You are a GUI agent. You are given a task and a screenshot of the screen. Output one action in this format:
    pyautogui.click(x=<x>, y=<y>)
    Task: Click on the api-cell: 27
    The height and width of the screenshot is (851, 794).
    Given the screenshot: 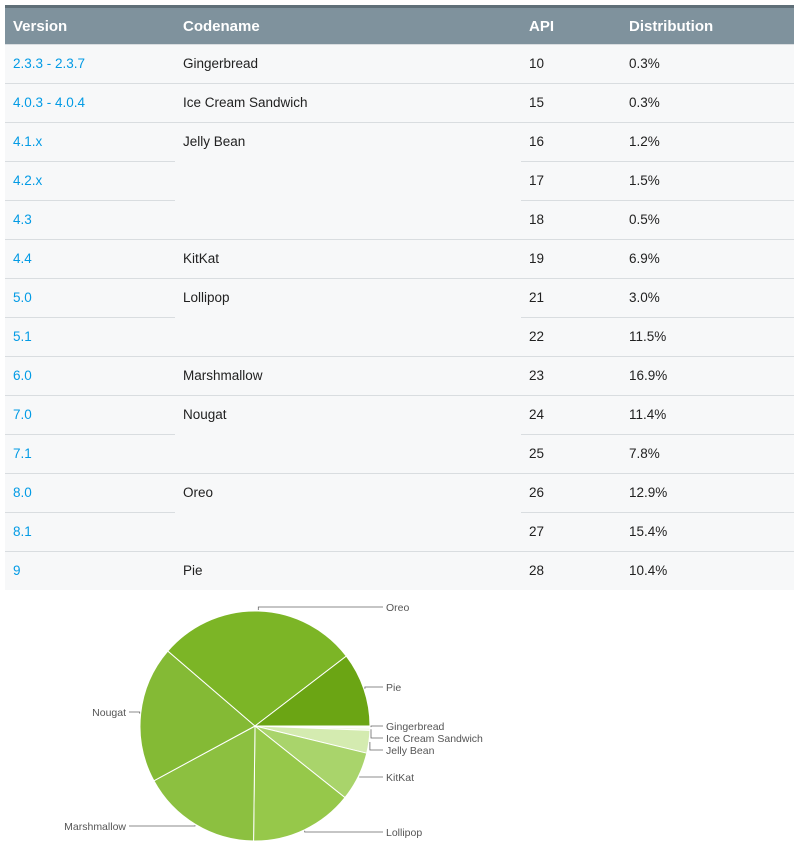 What is the action you would take?
    pyautogui.click(x=571, y=532)
    